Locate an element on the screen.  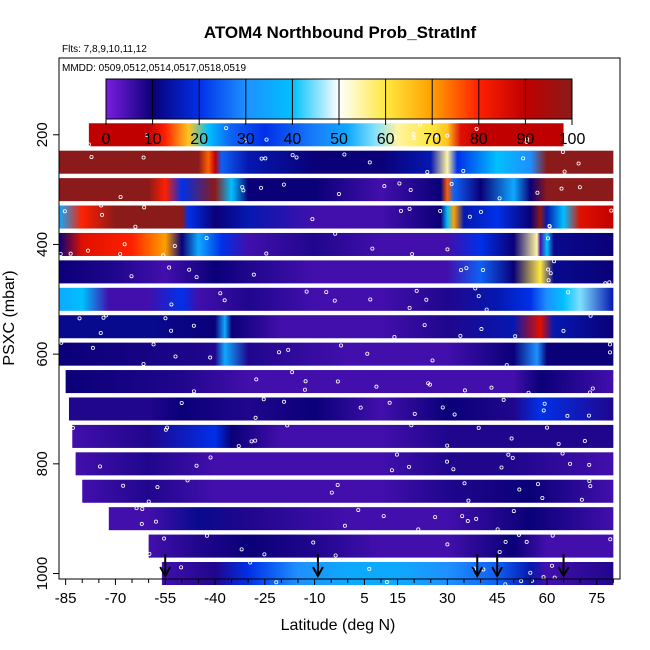
colorbar-tick-label: 60 is located at coordinates (386, 139).